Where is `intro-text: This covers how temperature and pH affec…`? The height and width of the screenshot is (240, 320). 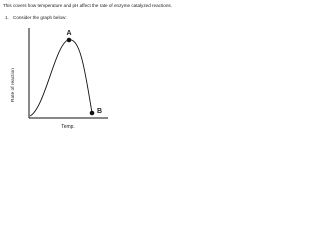 intro-text: This covers how temperature and pH affec… is located at coordinates (87, 5).